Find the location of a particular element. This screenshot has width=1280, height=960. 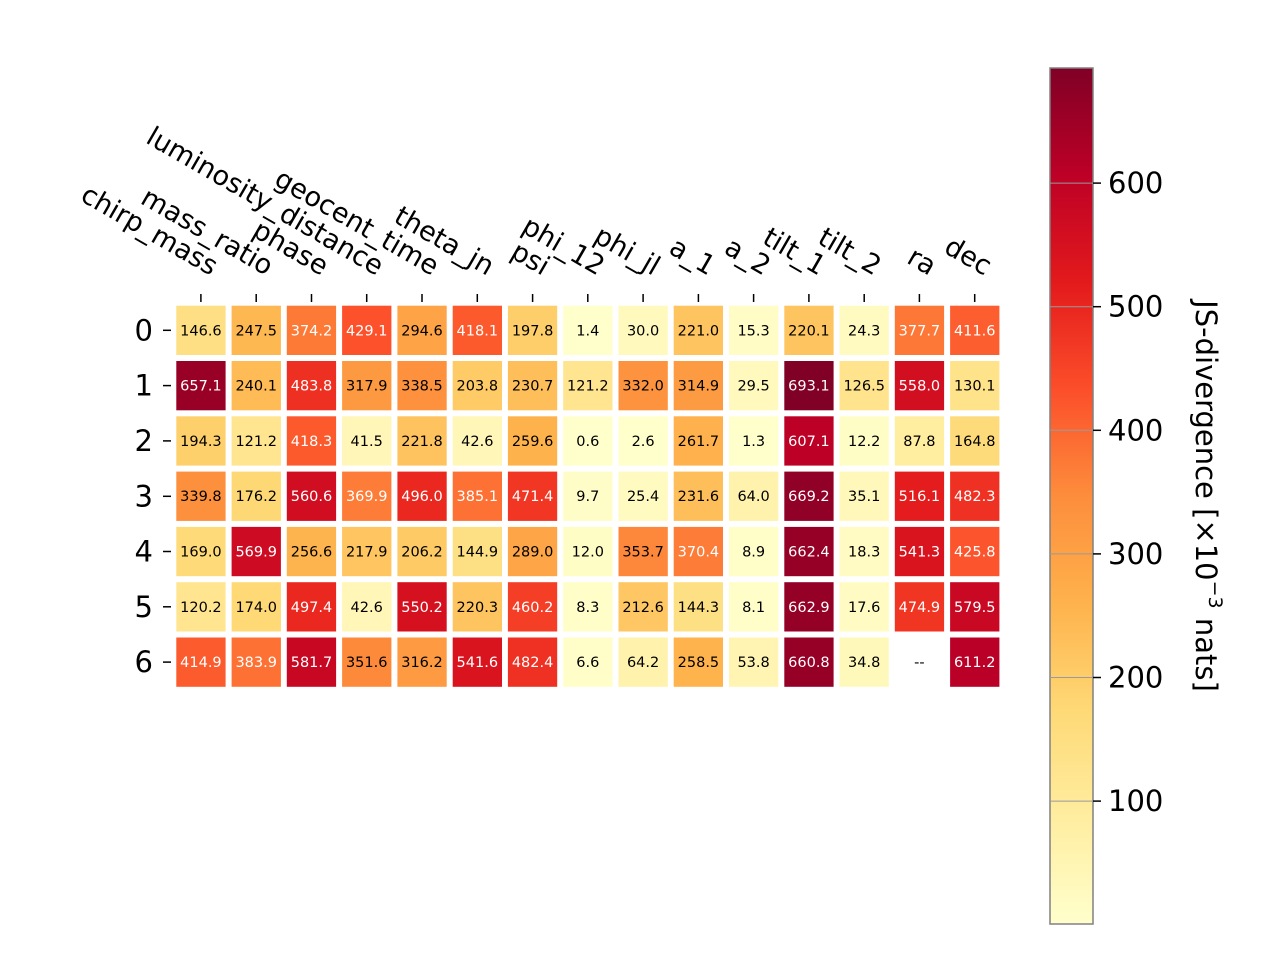

cell-value-label: 550.2 is located at coordinates (422, 608).